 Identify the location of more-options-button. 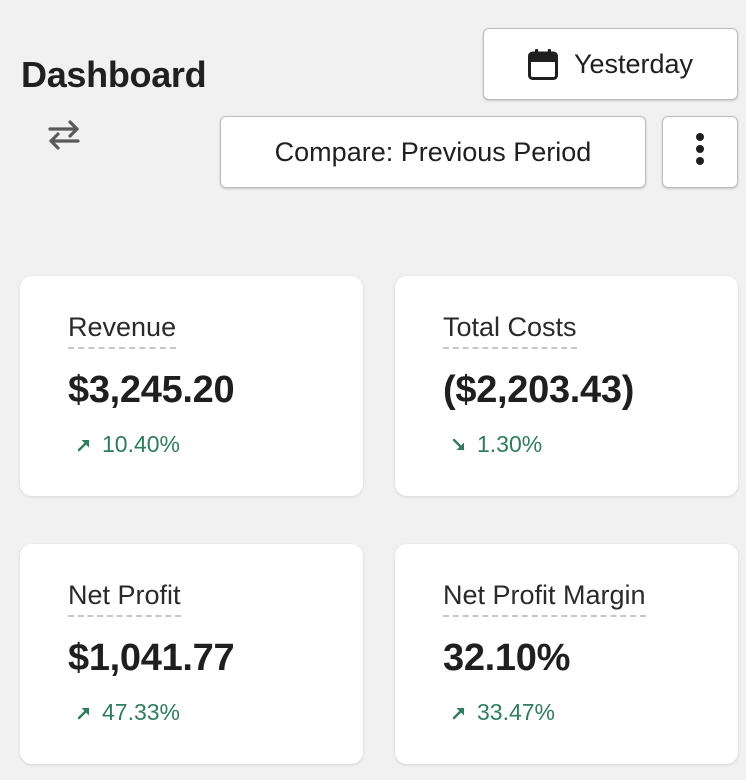
(700, 152).